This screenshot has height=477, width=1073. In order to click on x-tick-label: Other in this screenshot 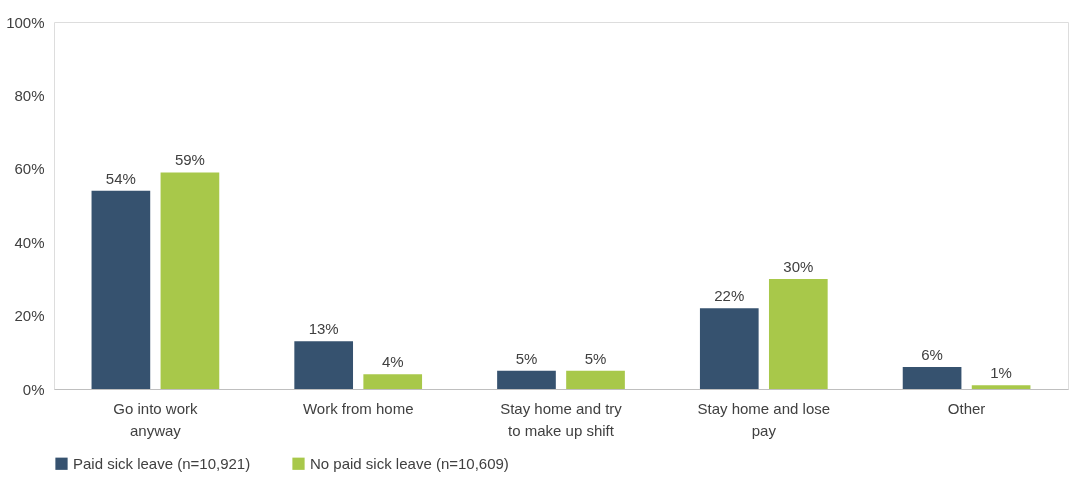, I will do `click(966, 408)`.